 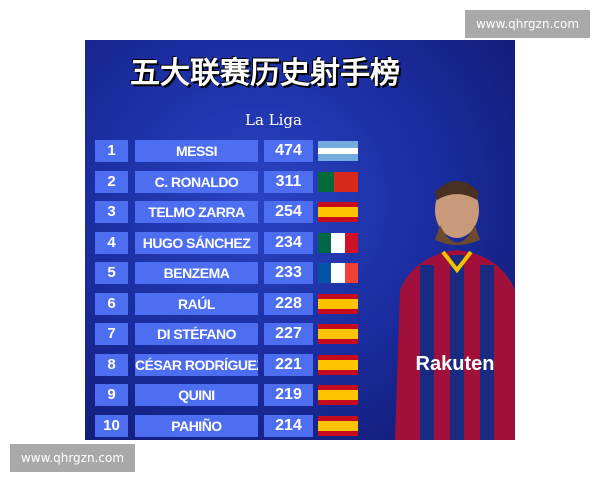 What do you see at coordinates (196, 334) in the screenshot?
I see `player-name: DI STÉFANO` at bounding box center [196, 334].